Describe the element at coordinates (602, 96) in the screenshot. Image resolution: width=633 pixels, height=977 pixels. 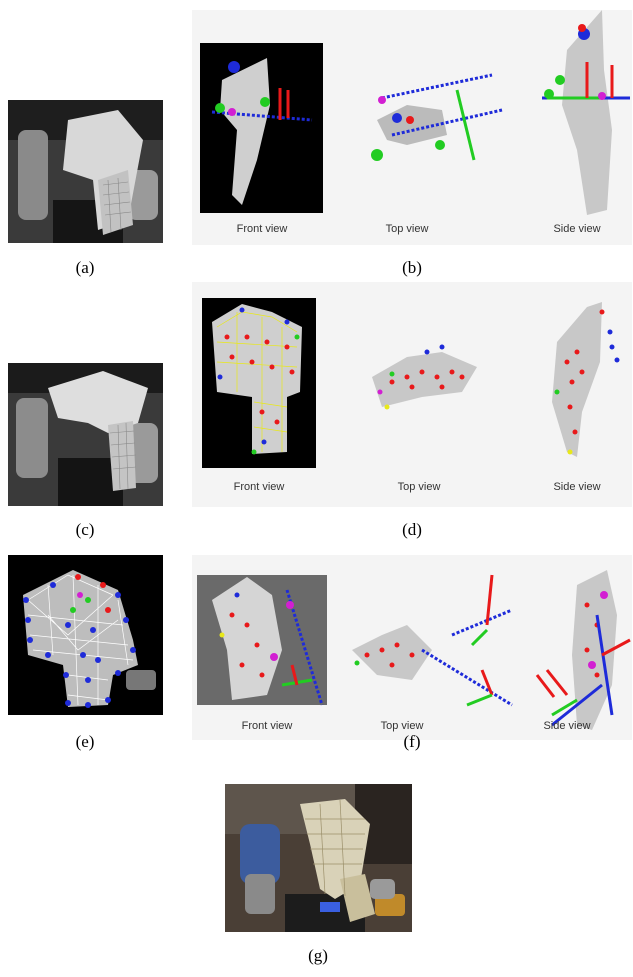
I see `b-side-magenta-point` at that location.